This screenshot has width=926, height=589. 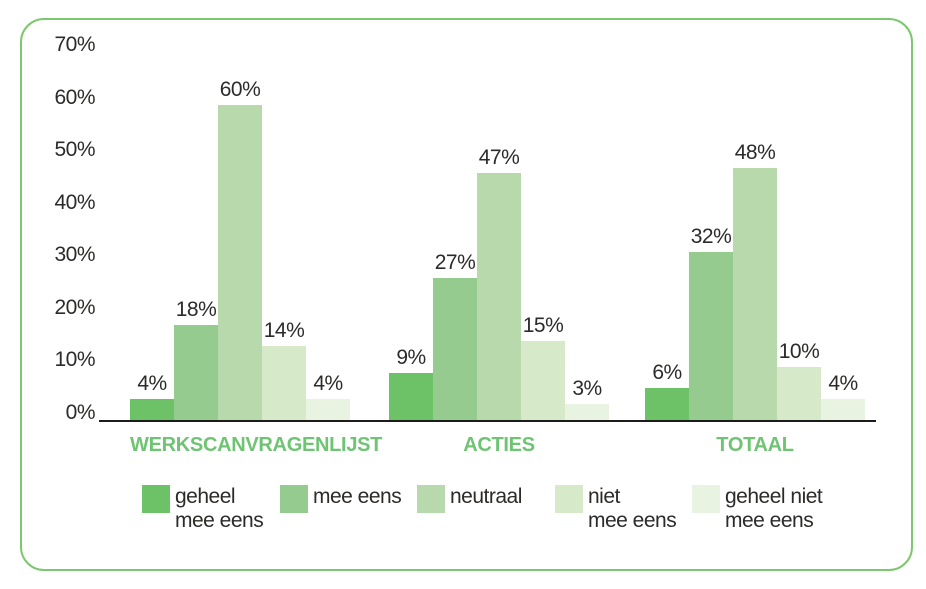 I want to click on bar: 3%, so click(x=587, y=398).